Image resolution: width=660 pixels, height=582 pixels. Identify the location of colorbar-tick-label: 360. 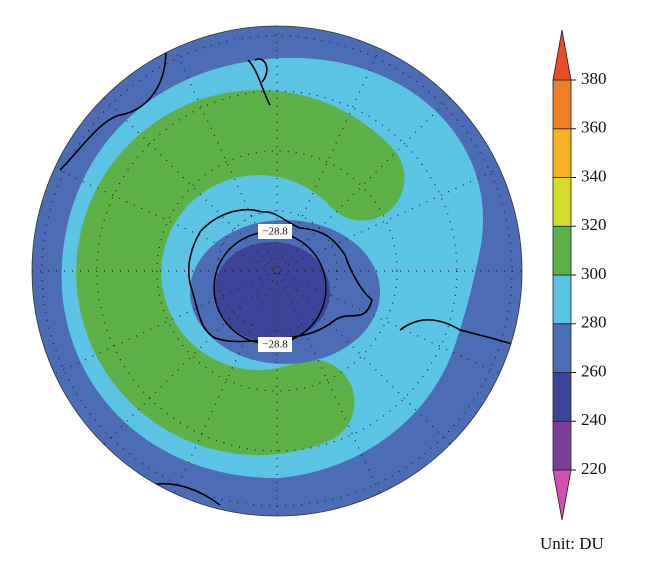
(594, 127).